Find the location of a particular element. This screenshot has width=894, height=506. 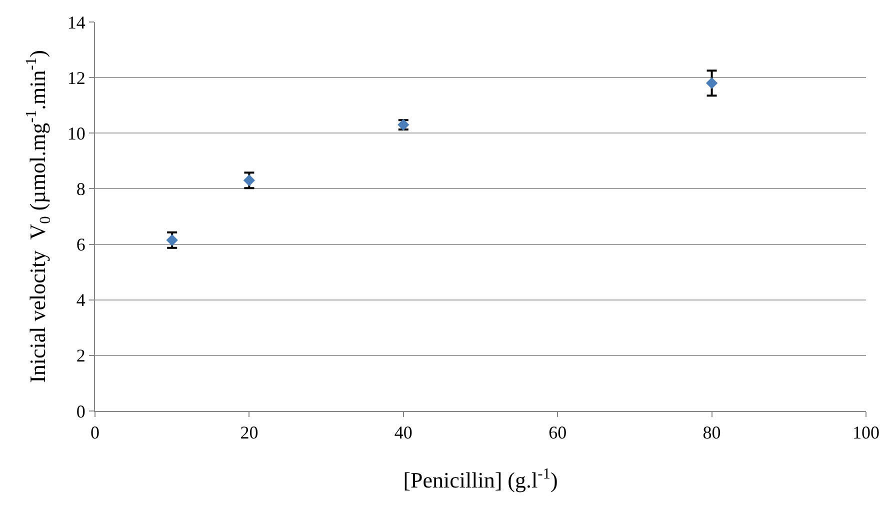

x-tick-label: 0 is located at coordinates (95, 432).